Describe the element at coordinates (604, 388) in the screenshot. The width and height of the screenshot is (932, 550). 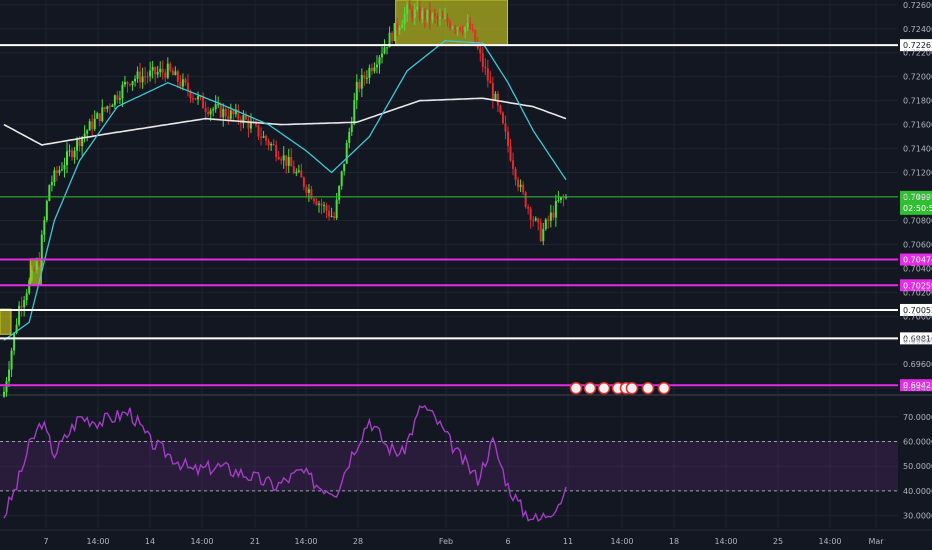
I see `event-flag-icon` at that location.